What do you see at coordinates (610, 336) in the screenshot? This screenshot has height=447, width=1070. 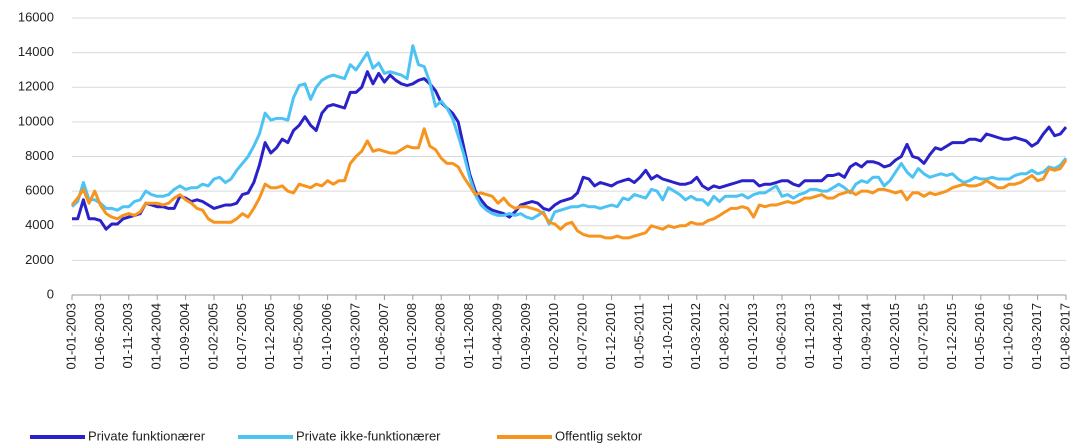 I see `x-tick-label: 01-12-2010` at bounding box center [610, 336].